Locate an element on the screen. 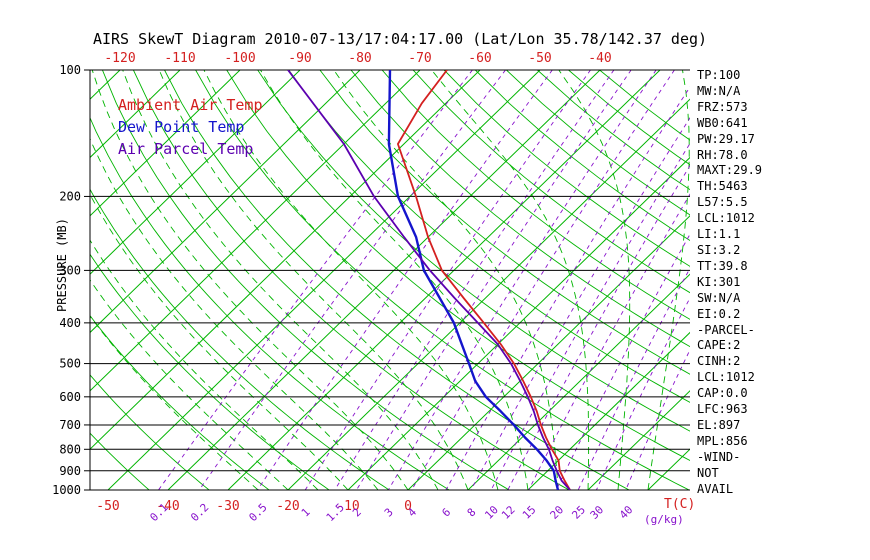 The height and width of the screenshot is (560, 870). svg-text: -110 is located at coordinates (179, 58).